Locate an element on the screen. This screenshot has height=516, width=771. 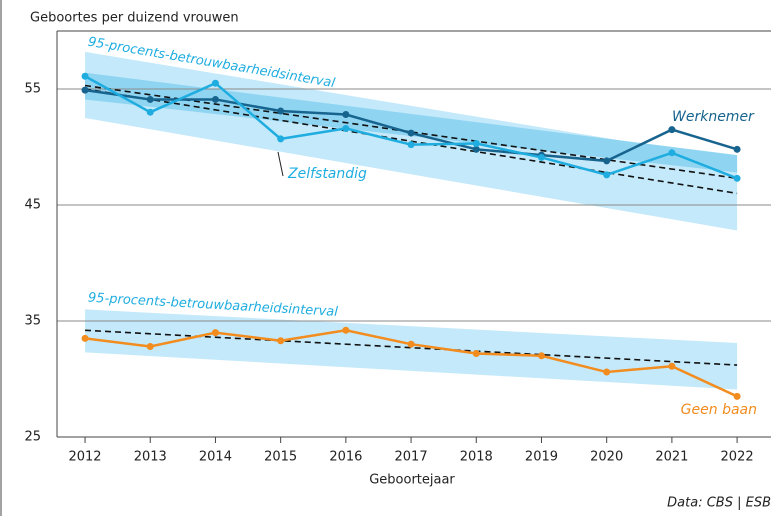
leader-line is located at coordinates (280, 164).